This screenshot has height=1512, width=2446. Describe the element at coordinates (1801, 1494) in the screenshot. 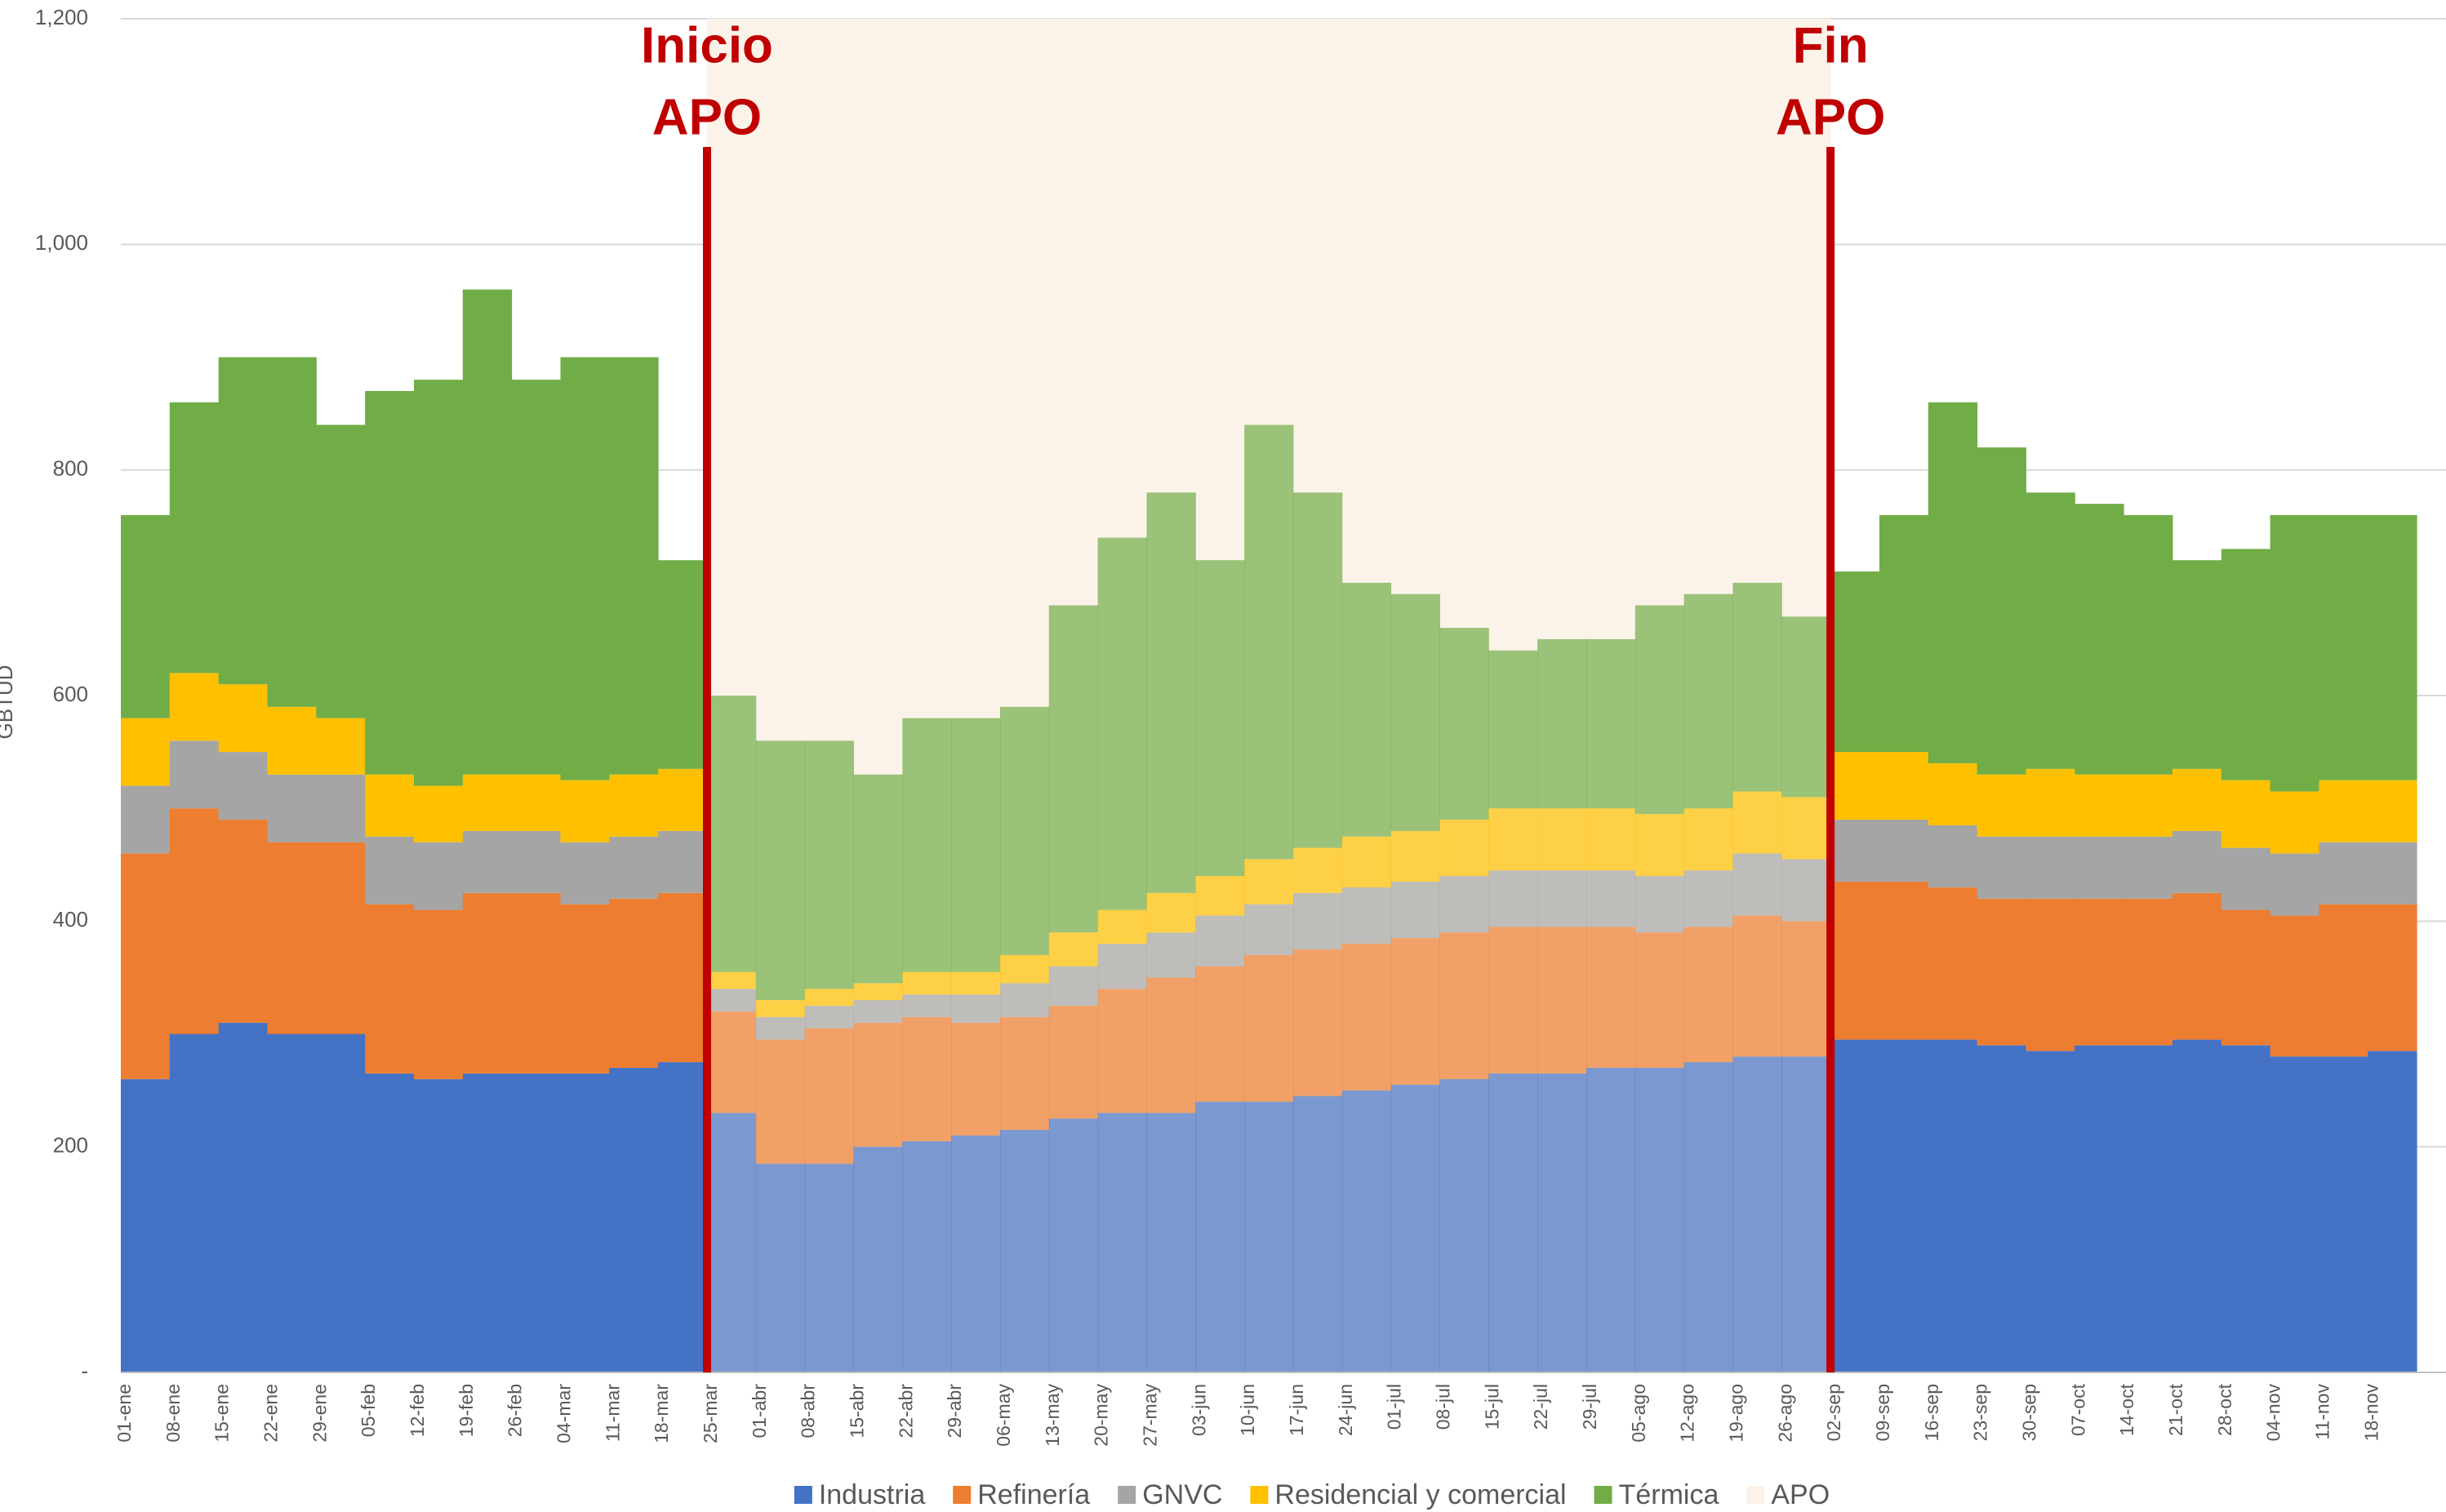

I see `legend-label: APO` at that location.